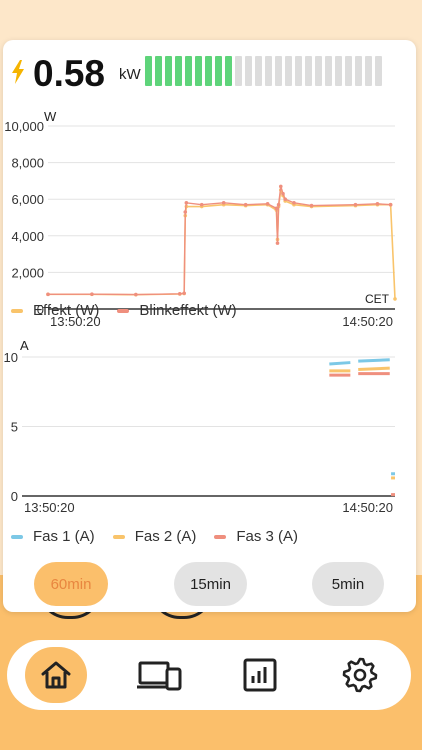 This screenshot has width=422, height=750. I want to click on range-5min-button: 5min, so click(348, 584).